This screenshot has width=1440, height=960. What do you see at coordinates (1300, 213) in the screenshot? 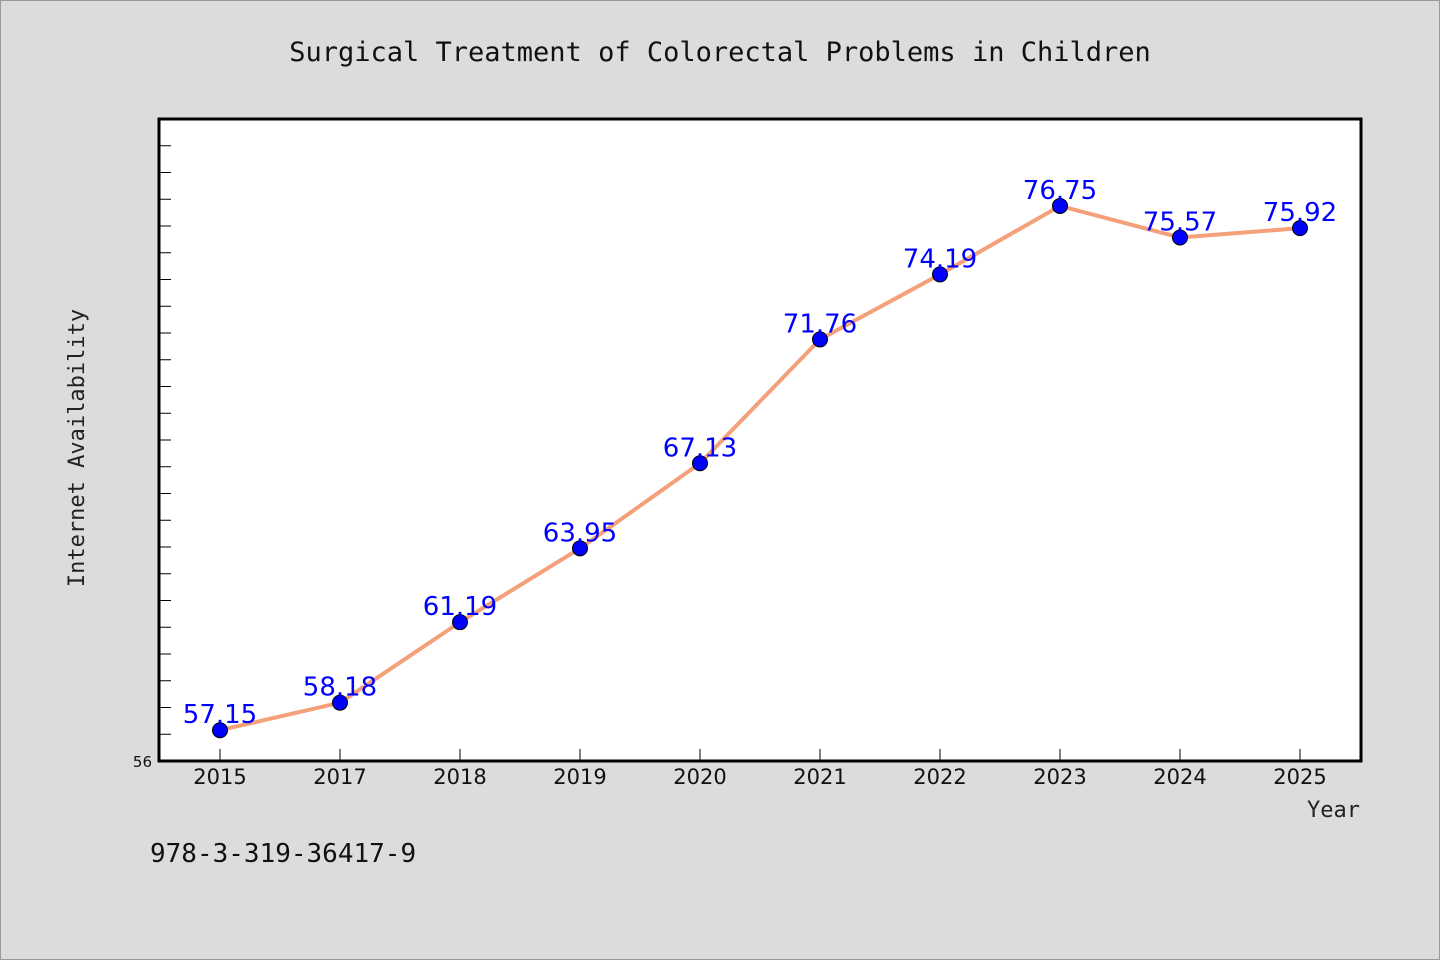
I see `data-label: 75.92` at bounding box center [1300, 213].